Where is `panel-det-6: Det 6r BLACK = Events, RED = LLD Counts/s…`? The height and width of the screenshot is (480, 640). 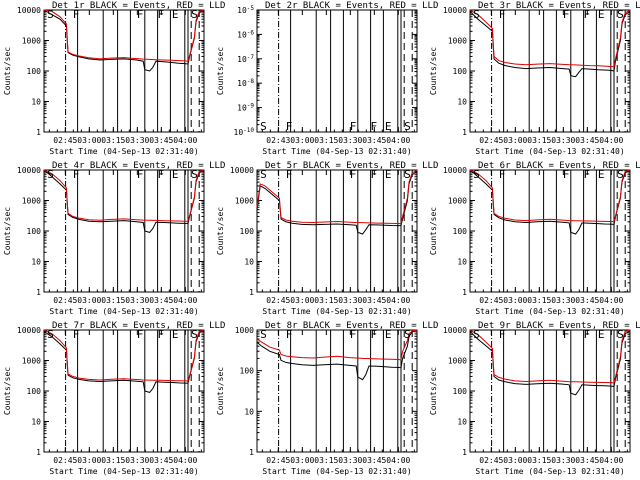
panel-det-6: Det 6r BLACK = Events, RED = LLD Counts/s… is located at coordinates (534, 238).